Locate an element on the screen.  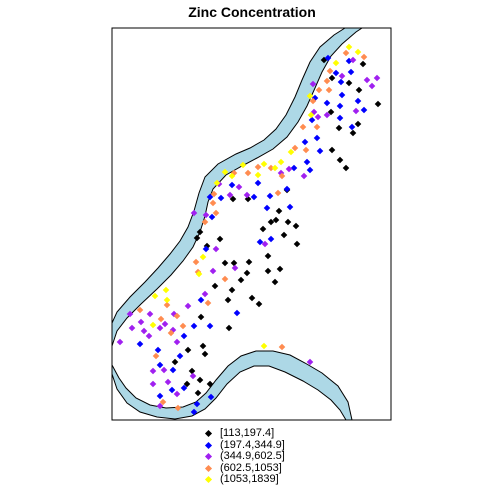
legend-label: (344.9,602.5] is located at coordinates (252, 456).